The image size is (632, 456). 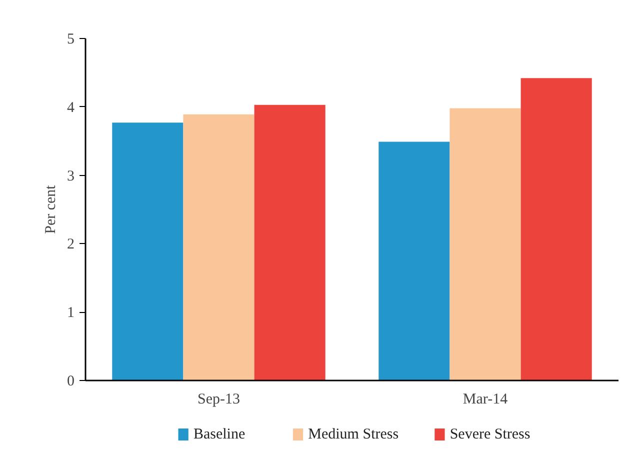 What do you see at coordinates (70, 244) in the screenshot?
I see `y-tick-label: 2` at bounding box center [70, 244].